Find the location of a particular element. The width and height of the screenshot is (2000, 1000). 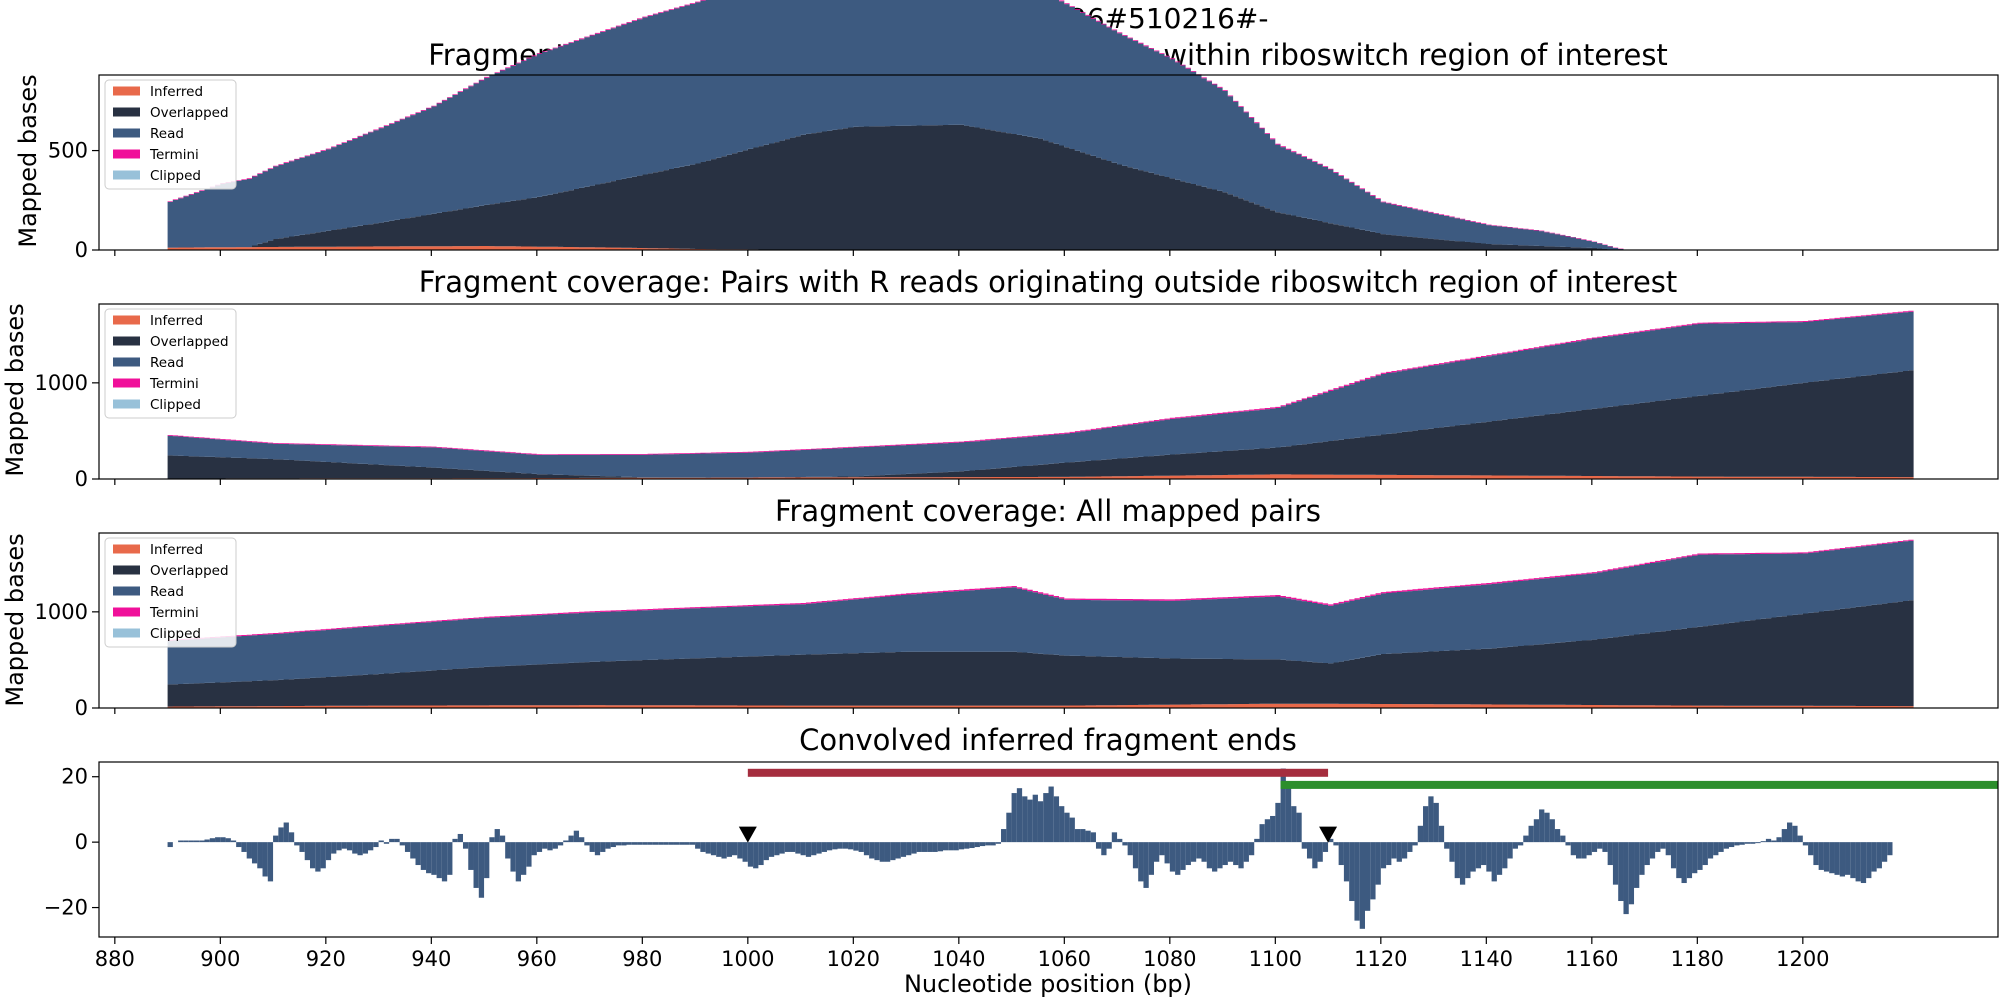

x-tick-label: 1080 is located at coordinates (1169, 959).